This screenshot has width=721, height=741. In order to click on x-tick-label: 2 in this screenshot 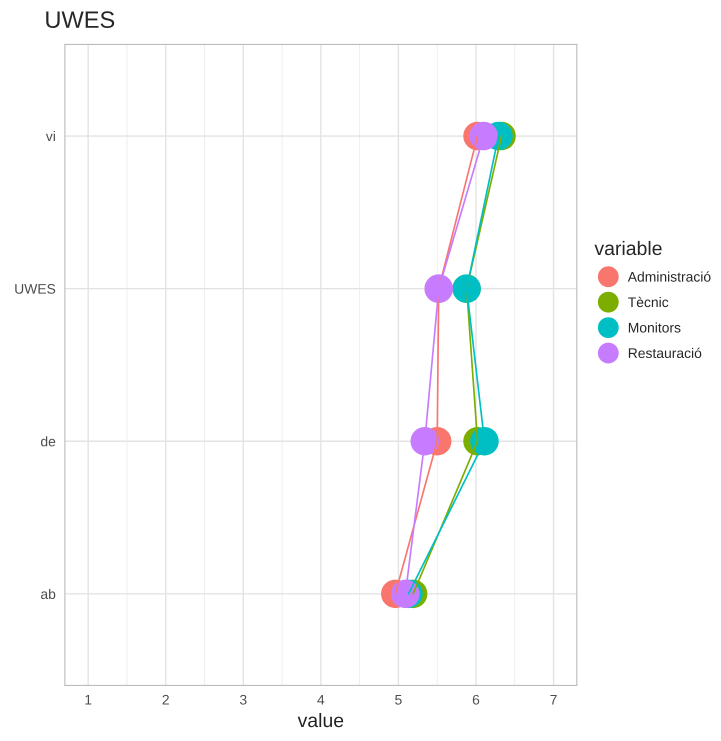, I will do `click(165, 699)`.